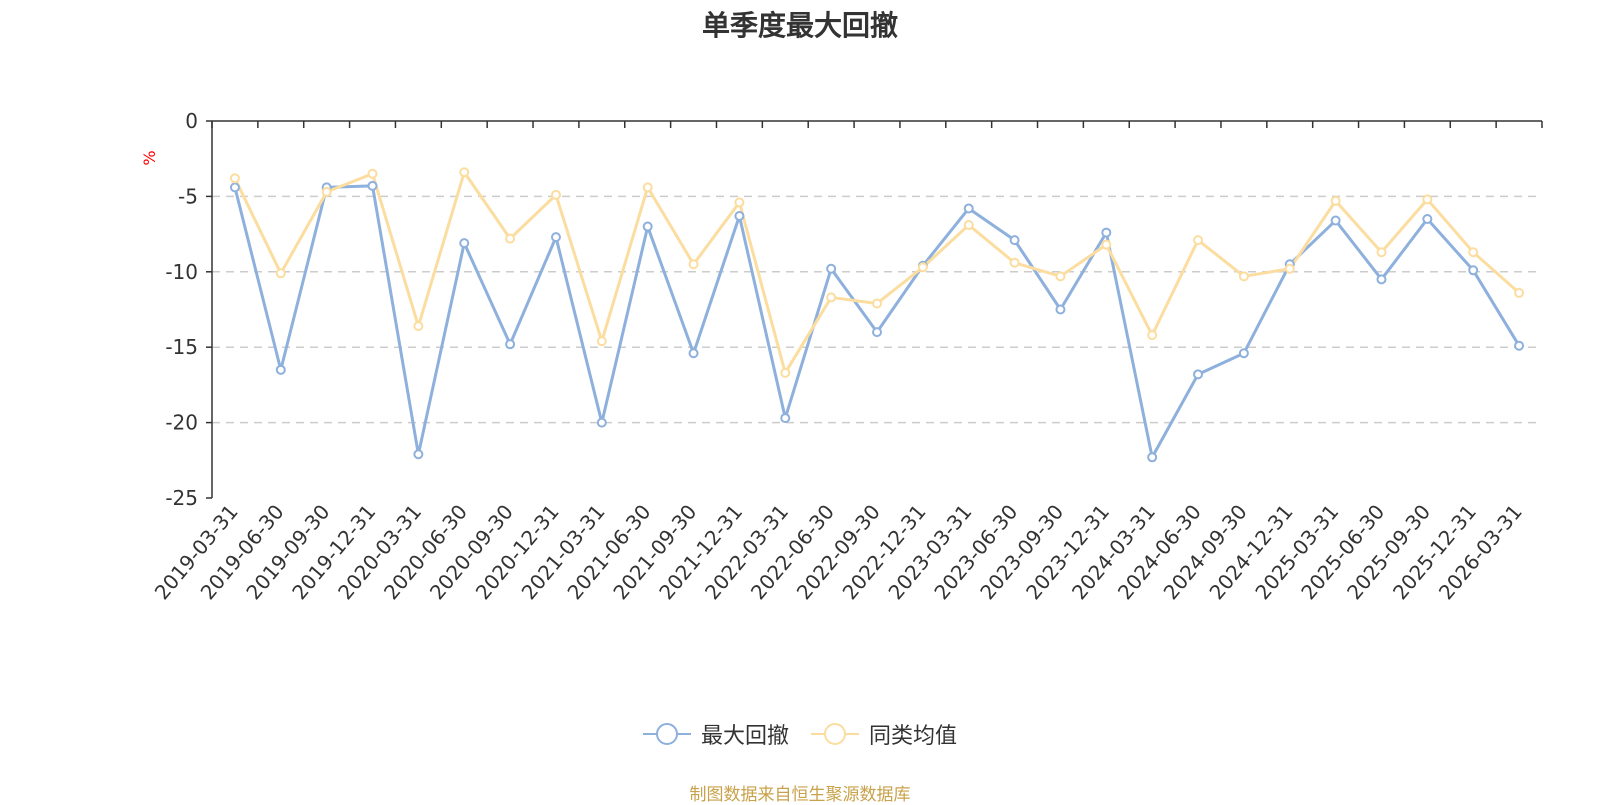 The height and width of the screenshot is (805, 1600). I want to click on legend-item-max-drawdown: 最大回撤, so click(715, 734).